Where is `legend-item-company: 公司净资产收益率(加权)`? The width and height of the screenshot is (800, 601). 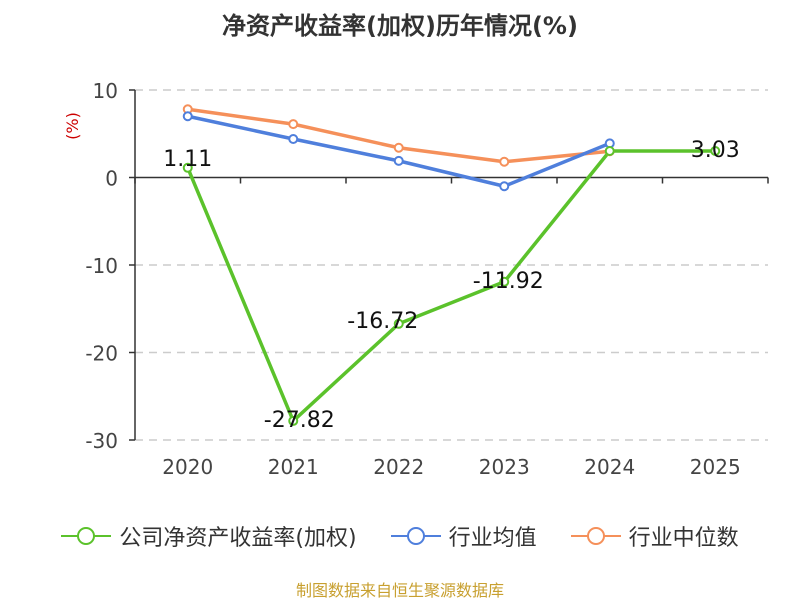
legend-item-company: 公司净资产收益率(加权) is located at coordinates (209, 536).